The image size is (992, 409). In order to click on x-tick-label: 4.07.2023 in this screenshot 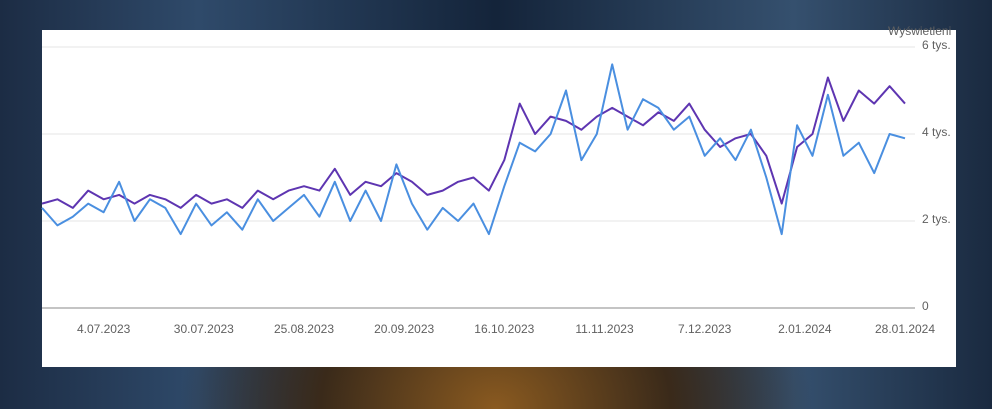, I will do `click(104, 329)`.